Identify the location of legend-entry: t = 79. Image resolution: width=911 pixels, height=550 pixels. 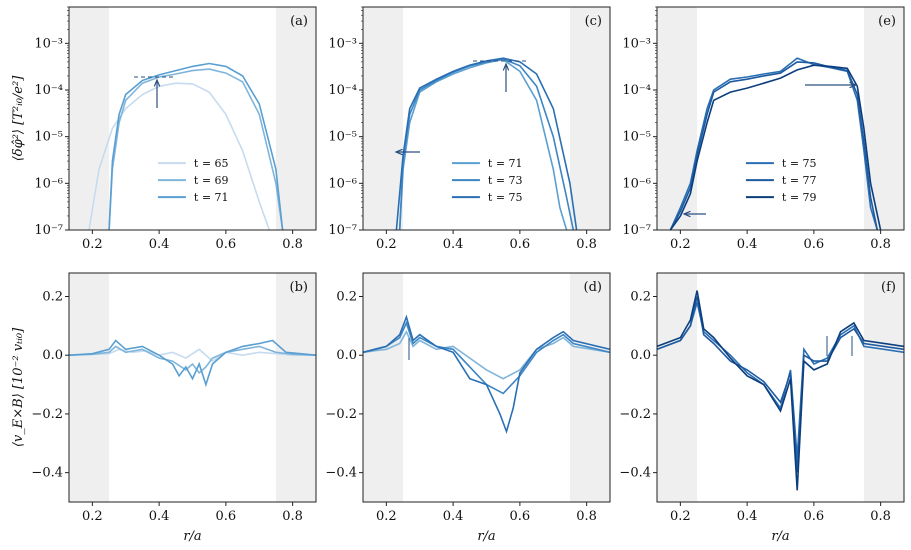
(799, 197).